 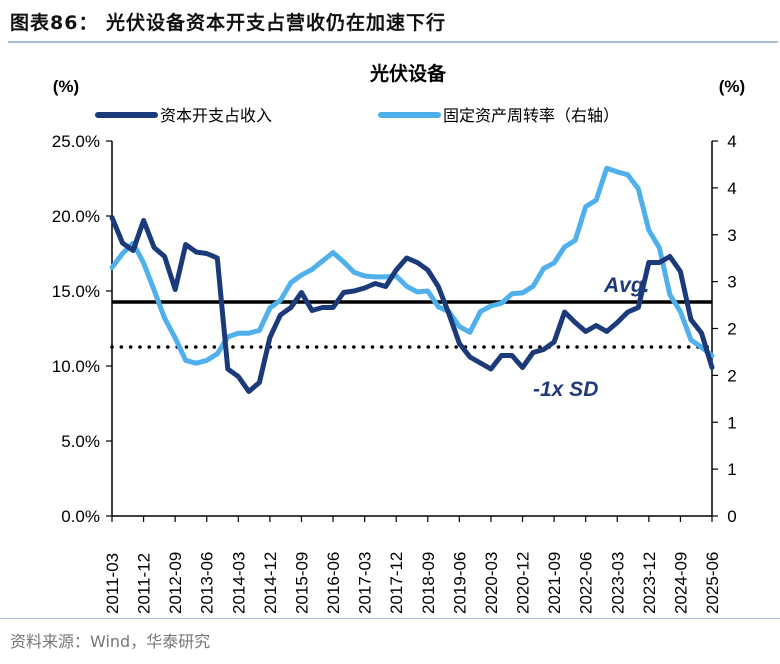 I want to click on x-tick-label: 2023-03, so click(x=617, y=583).